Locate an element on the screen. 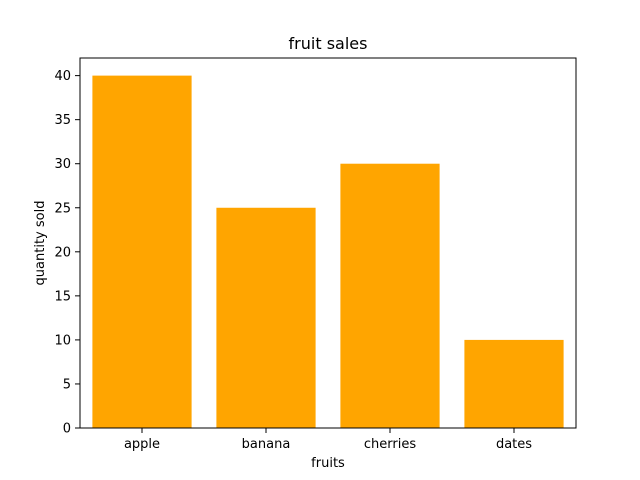  x-tick-label-apple: apple is located at coordinates (142, 444).